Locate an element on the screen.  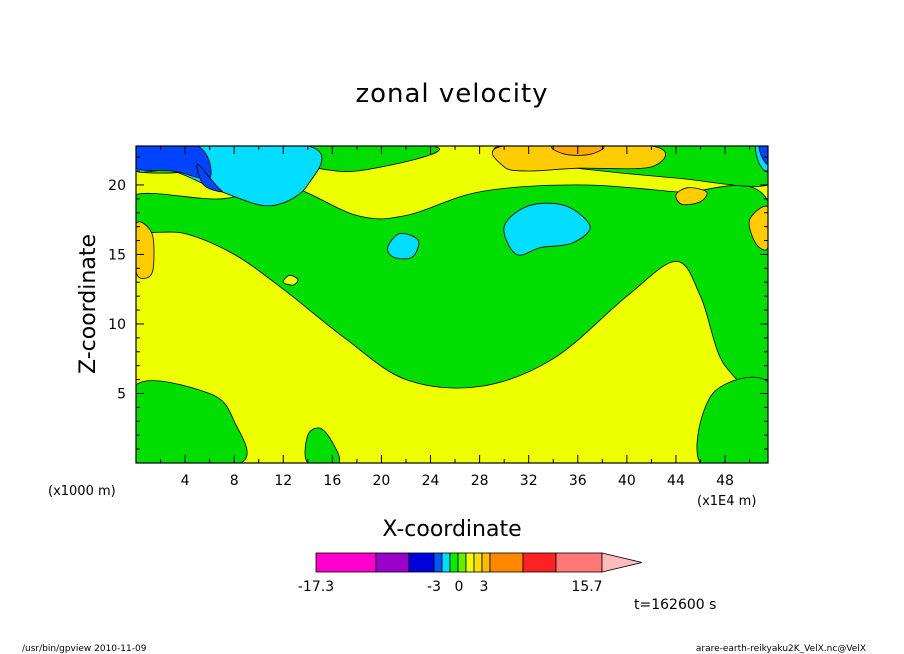
x-axis-title: X-coordinate is located at coordinates (451, 529).